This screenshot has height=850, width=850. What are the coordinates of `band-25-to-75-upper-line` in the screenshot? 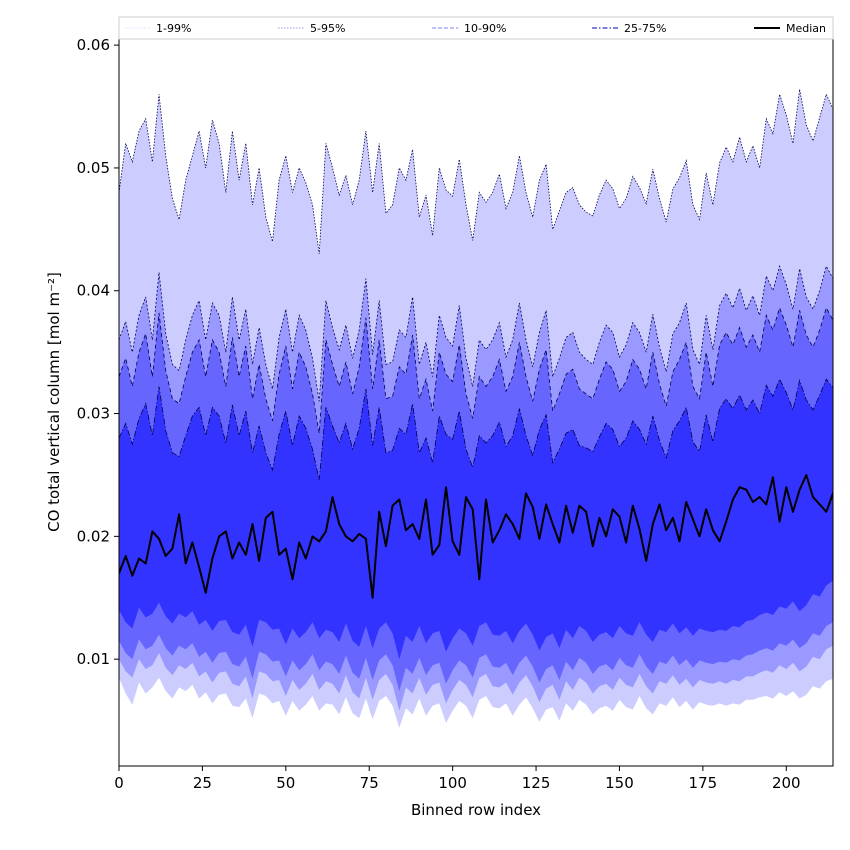 It's located at (476, 429).